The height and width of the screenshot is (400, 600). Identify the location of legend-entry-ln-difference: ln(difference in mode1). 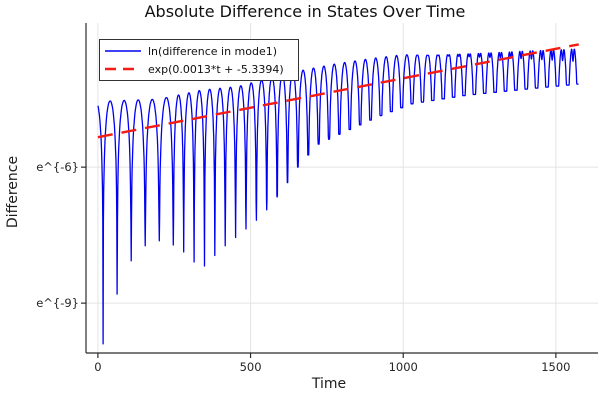
(199, 51).